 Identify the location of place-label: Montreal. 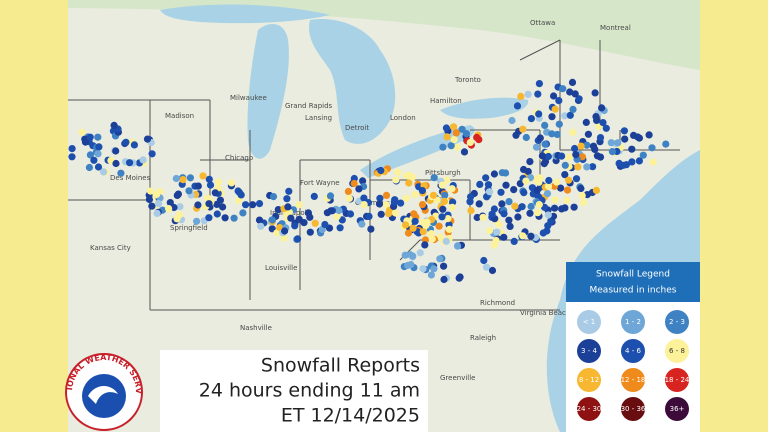
(615, 28).